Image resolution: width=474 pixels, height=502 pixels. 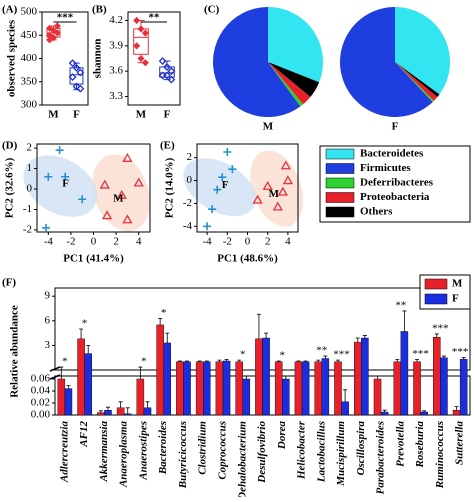 I want to click on legend-label: Proteobacteria, so click(x=395, y=197).